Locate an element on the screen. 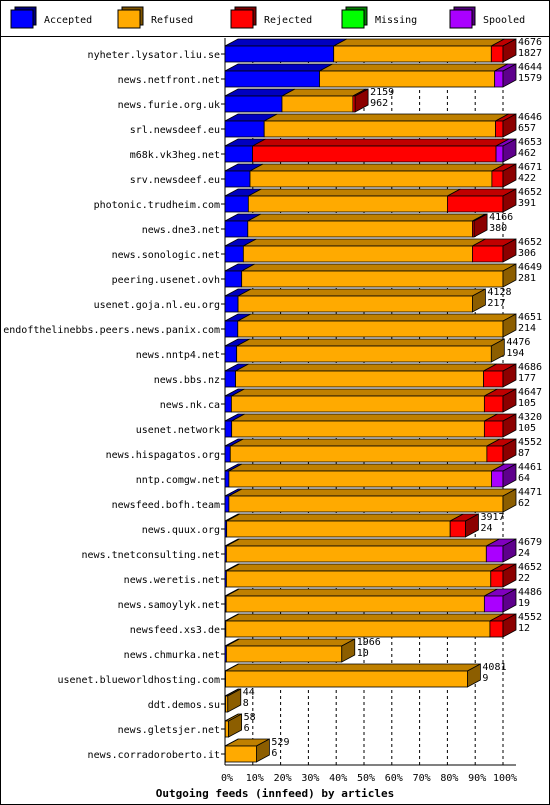 This screenshot has width=550, height=805. row-label: news.corradoroberto.it is located at coordinates (154, 755).